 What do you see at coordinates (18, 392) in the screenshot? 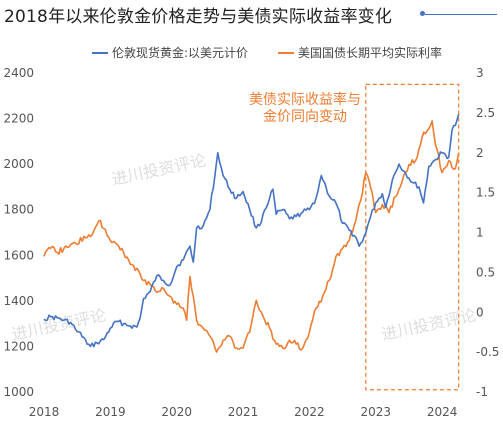
I see `y-left-tick-label: 1000` at bounding box center [18, 392].